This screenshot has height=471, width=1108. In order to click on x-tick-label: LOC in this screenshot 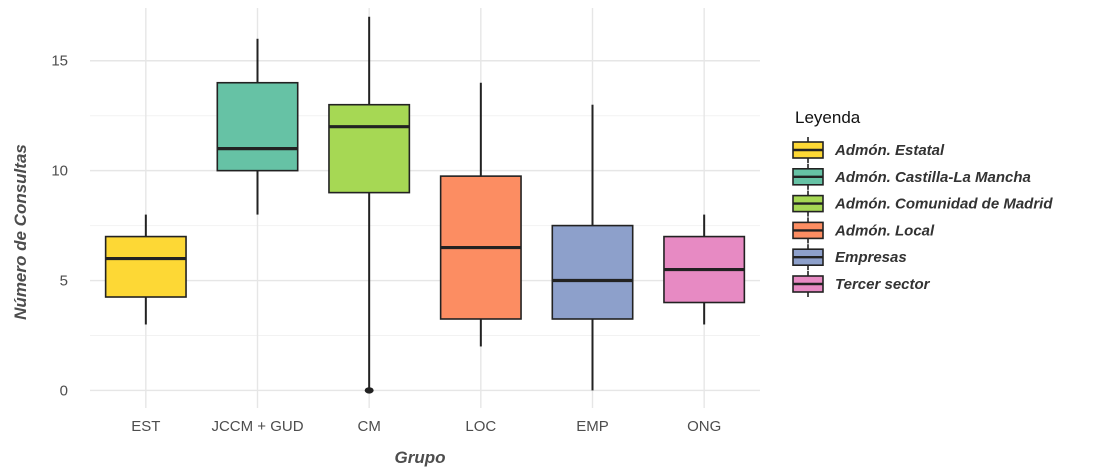, I will do `click(480, 426)`.